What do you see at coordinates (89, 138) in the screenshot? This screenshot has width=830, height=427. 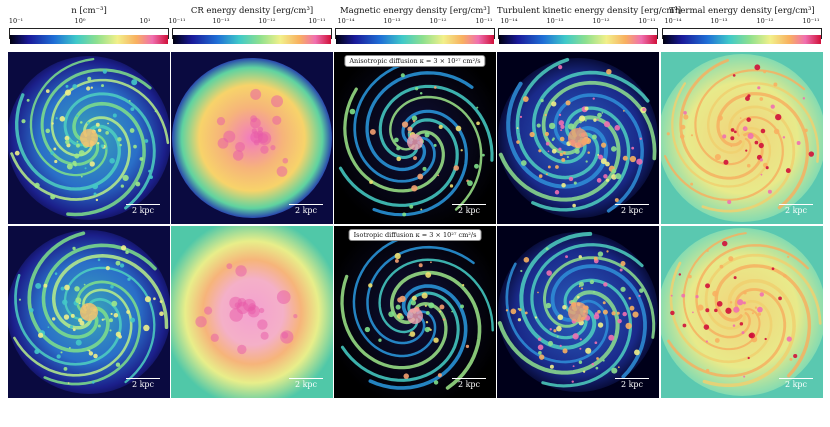 I see `panel-density-row1: 2 kpc` at bounding box center [89, 138].